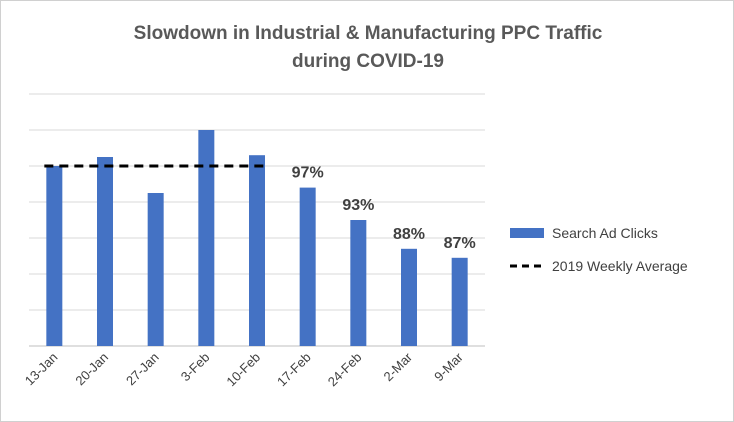  I want to click on x-tick-label: 9-Mar, so click(448, 366).